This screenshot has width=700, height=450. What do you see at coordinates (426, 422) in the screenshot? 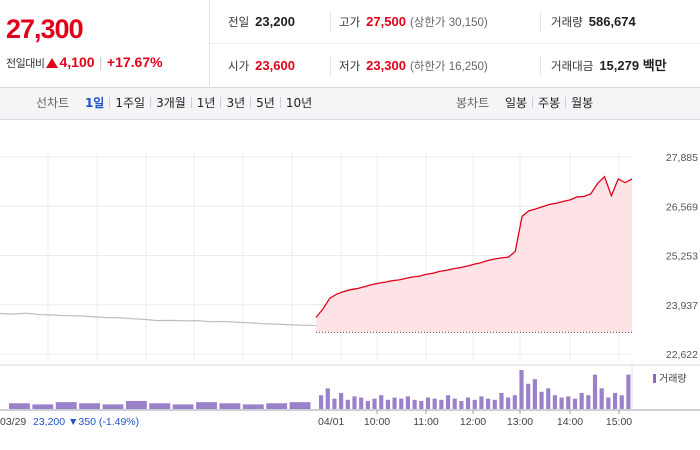
I see `x-tick-label: 11:00` at bounding box center [426, 422].